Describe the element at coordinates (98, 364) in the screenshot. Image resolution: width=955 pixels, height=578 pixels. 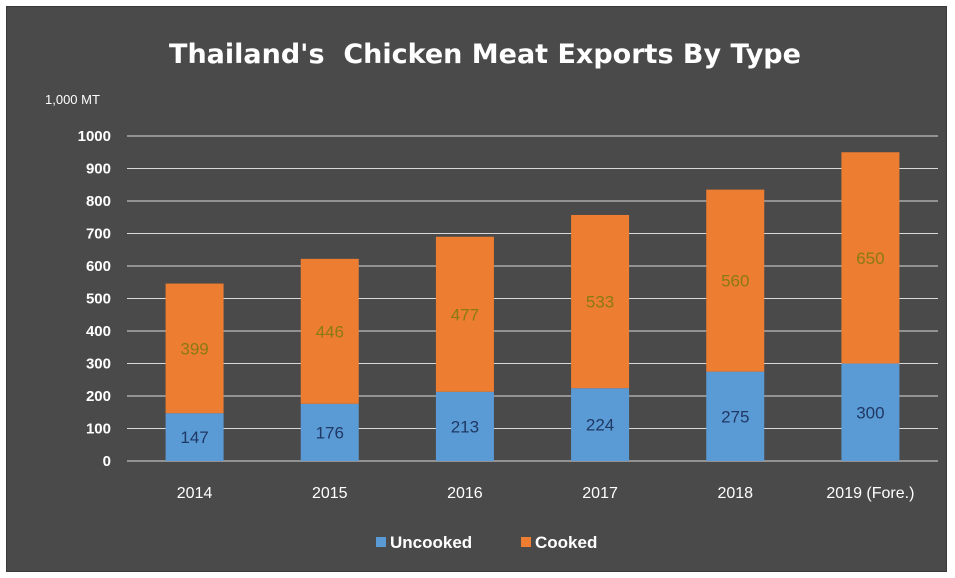
I see `y-tick-label: 300` at that location.